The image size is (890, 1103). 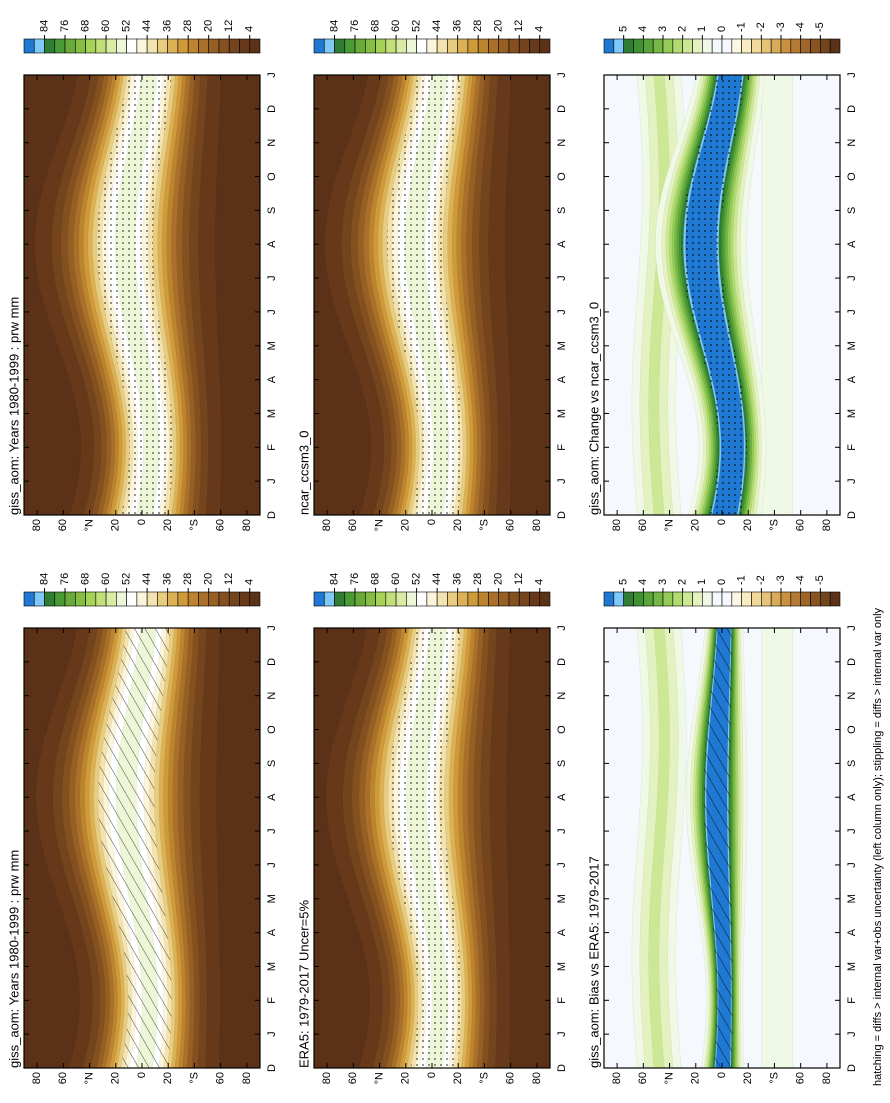 What do you see at coordinates (683, 29) in the screenshot?
I see `colorbar-label: 2` at bounding box center [683, 29].